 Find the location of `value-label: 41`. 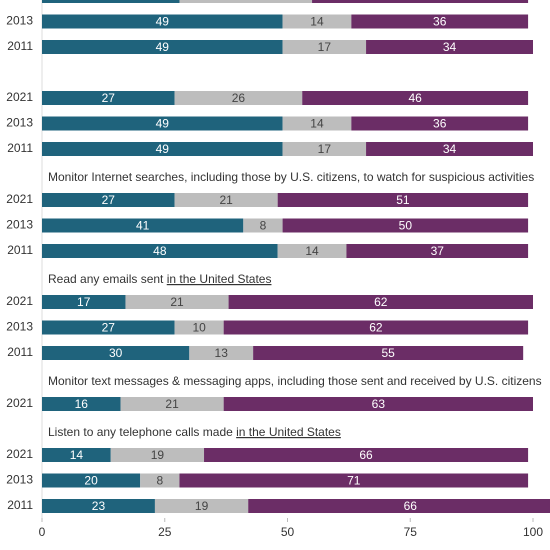

value-label: 41 is located at coordinates (143, 226).